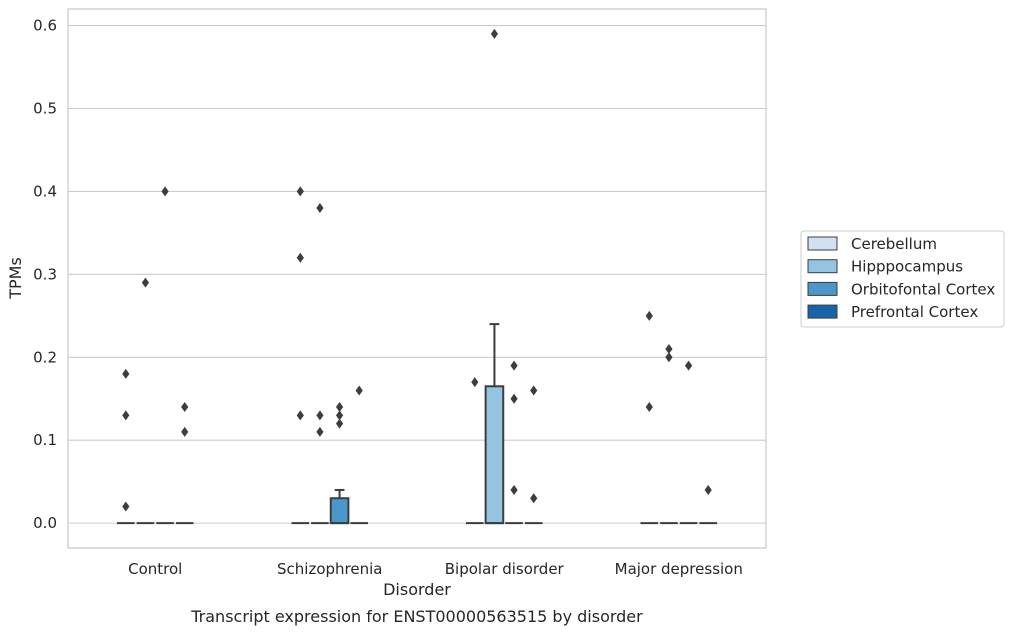  What do you see at coordinates (45, 440) in the screenshot?
I see `y-tick-label: 0.1` at bounding box center [45, 440].